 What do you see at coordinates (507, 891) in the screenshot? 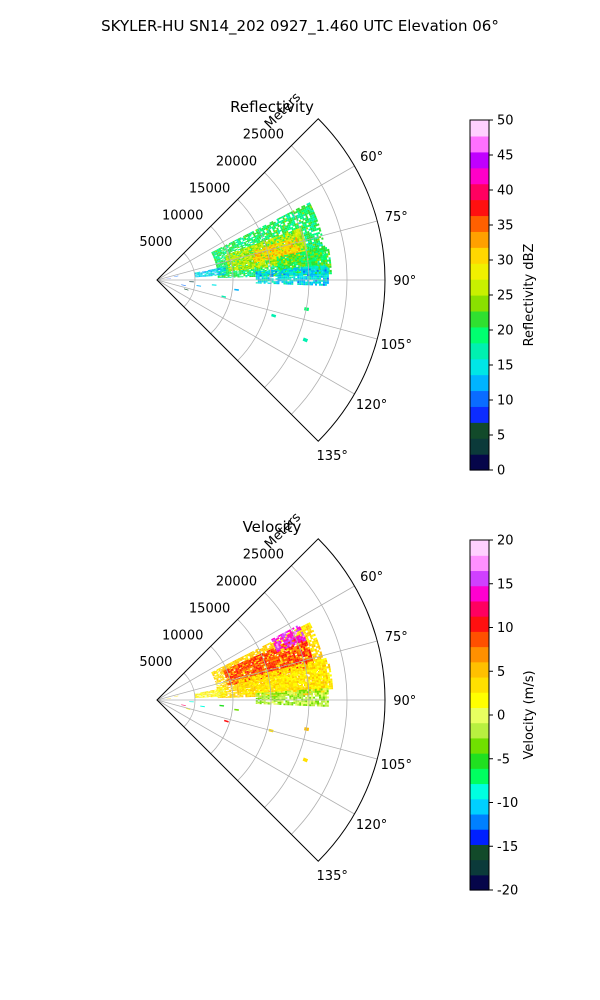
I see `colorbar-tick-label: -20` at bounding box center [507, 891].